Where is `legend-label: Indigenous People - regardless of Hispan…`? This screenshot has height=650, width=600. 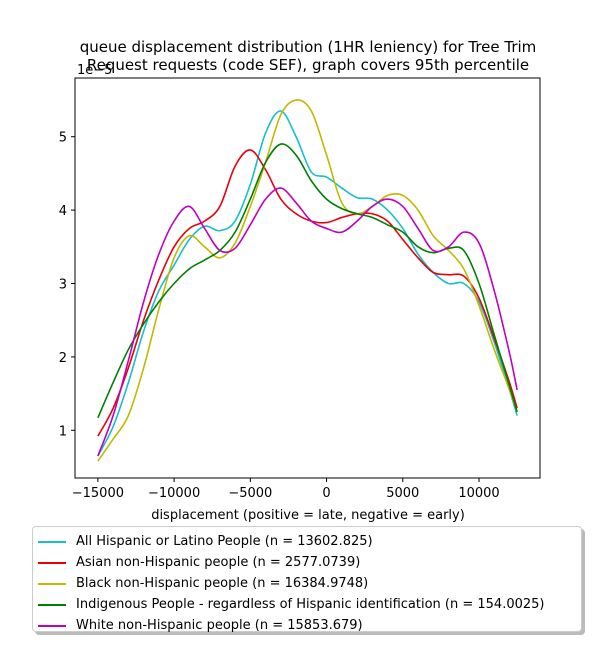
legend-label: Indigenous People - regardless of Hispan… is located at coordinates (310, 604).